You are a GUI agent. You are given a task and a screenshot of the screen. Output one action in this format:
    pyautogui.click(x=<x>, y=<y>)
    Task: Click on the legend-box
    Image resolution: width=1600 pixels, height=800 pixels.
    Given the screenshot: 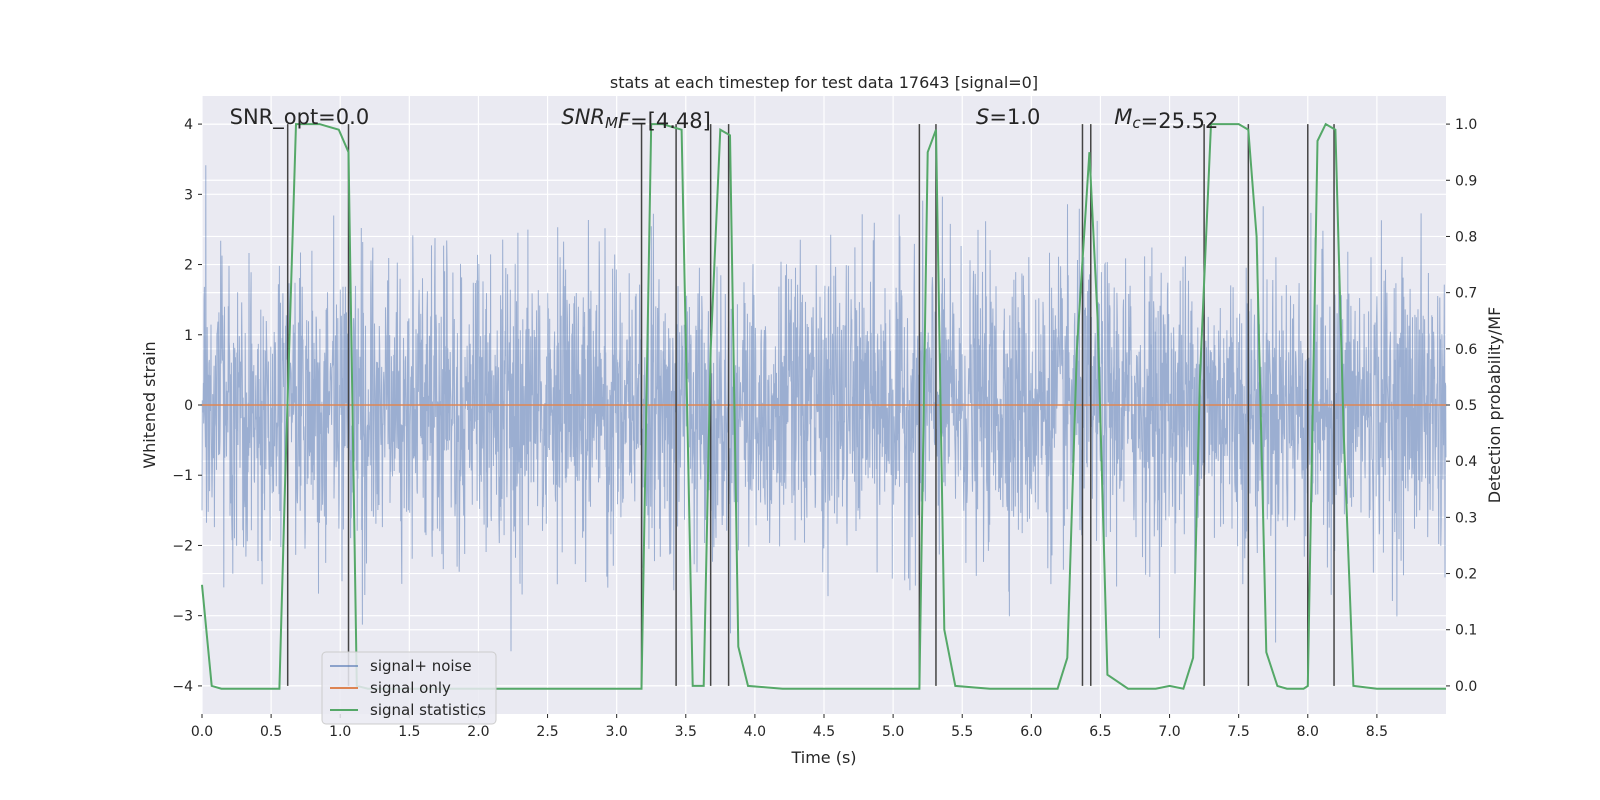 What is the action you would take?
    pyautogui.click(x=409, y=688)
    